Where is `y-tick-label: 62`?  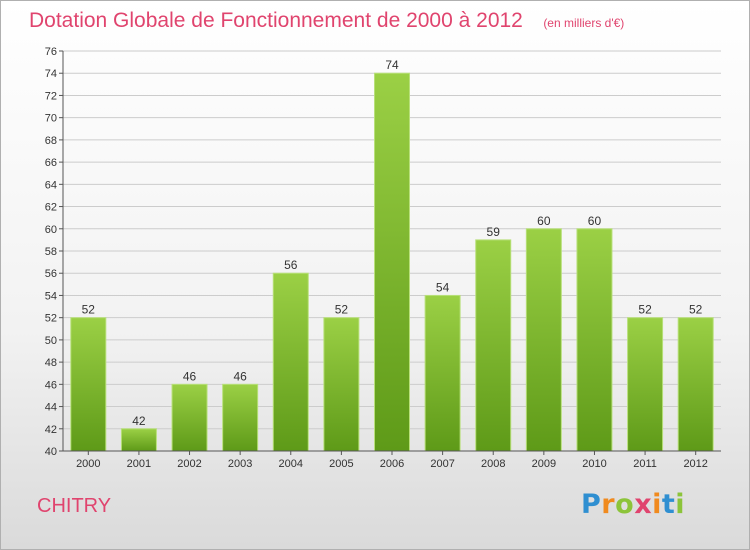
y-tick-label: 62 is located at coordinates (51, 208).